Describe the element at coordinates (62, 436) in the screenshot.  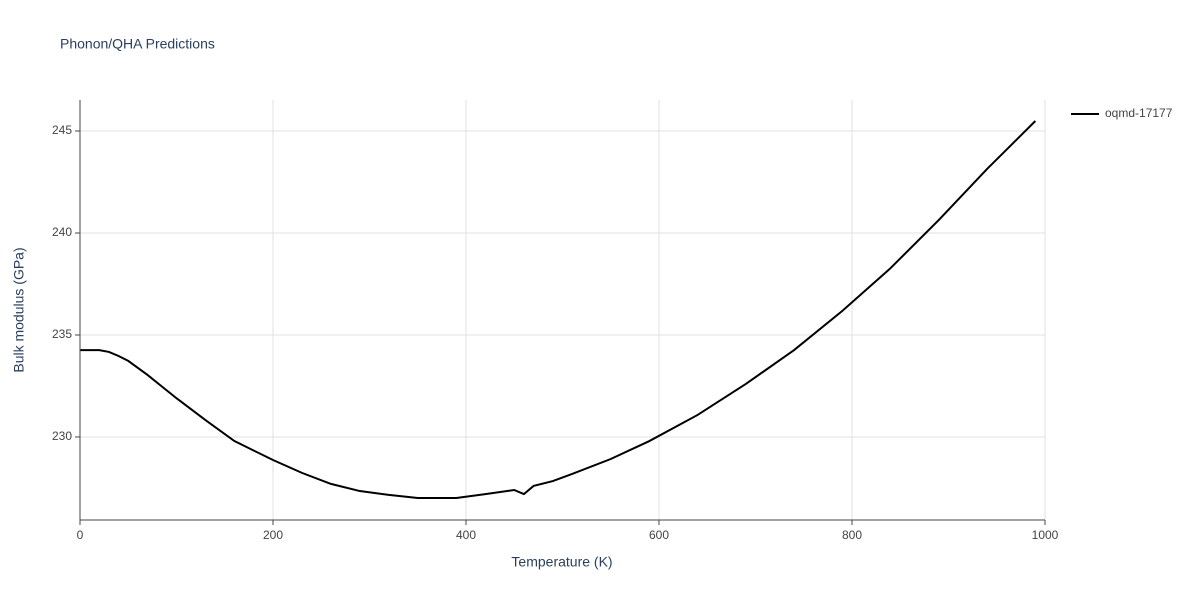
I see `y-tick-label: 230` at that location.